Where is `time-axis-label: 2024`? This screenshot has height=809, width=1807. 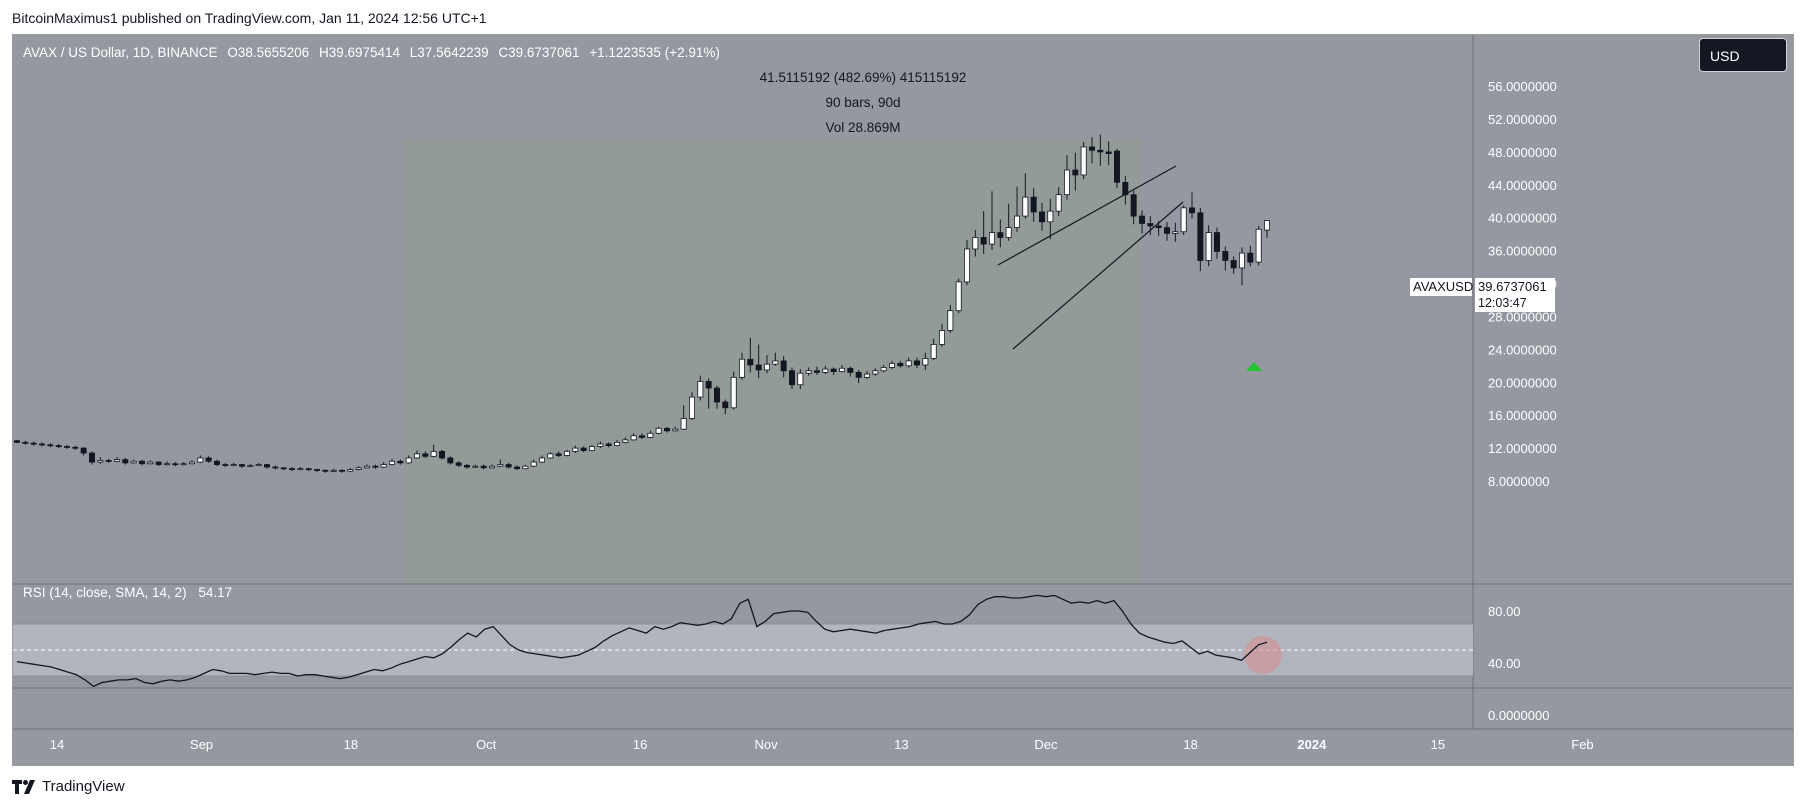
time-axis-label: 2024 is located at coordinates (1312, 744).